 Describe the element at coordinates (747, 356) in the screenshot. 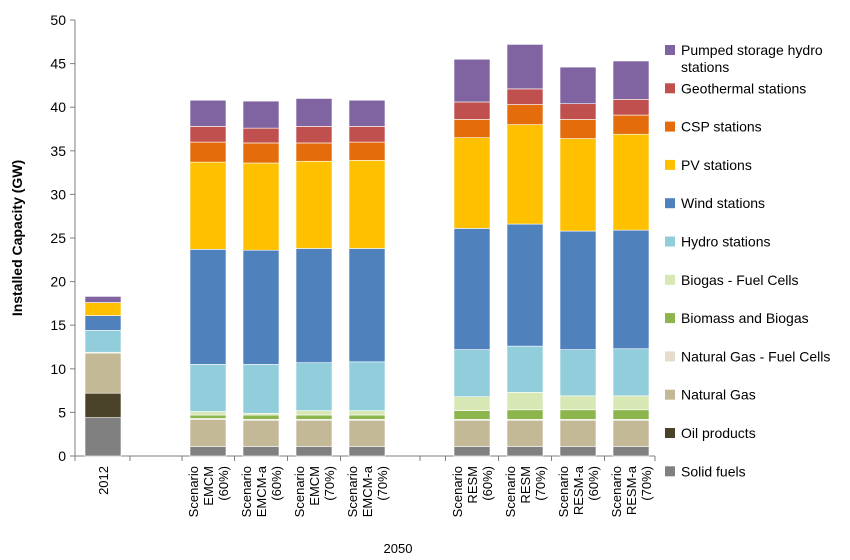

I see `legend-item: Natural Gas - Fuel Cells` at that location.